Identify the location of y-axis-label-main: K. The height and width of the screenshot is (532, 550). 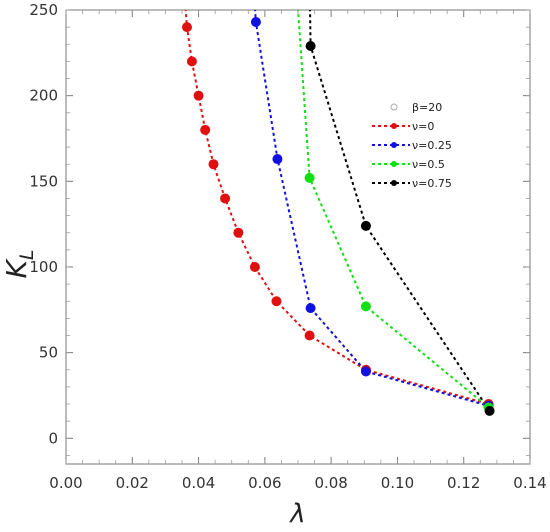
(16, 267).